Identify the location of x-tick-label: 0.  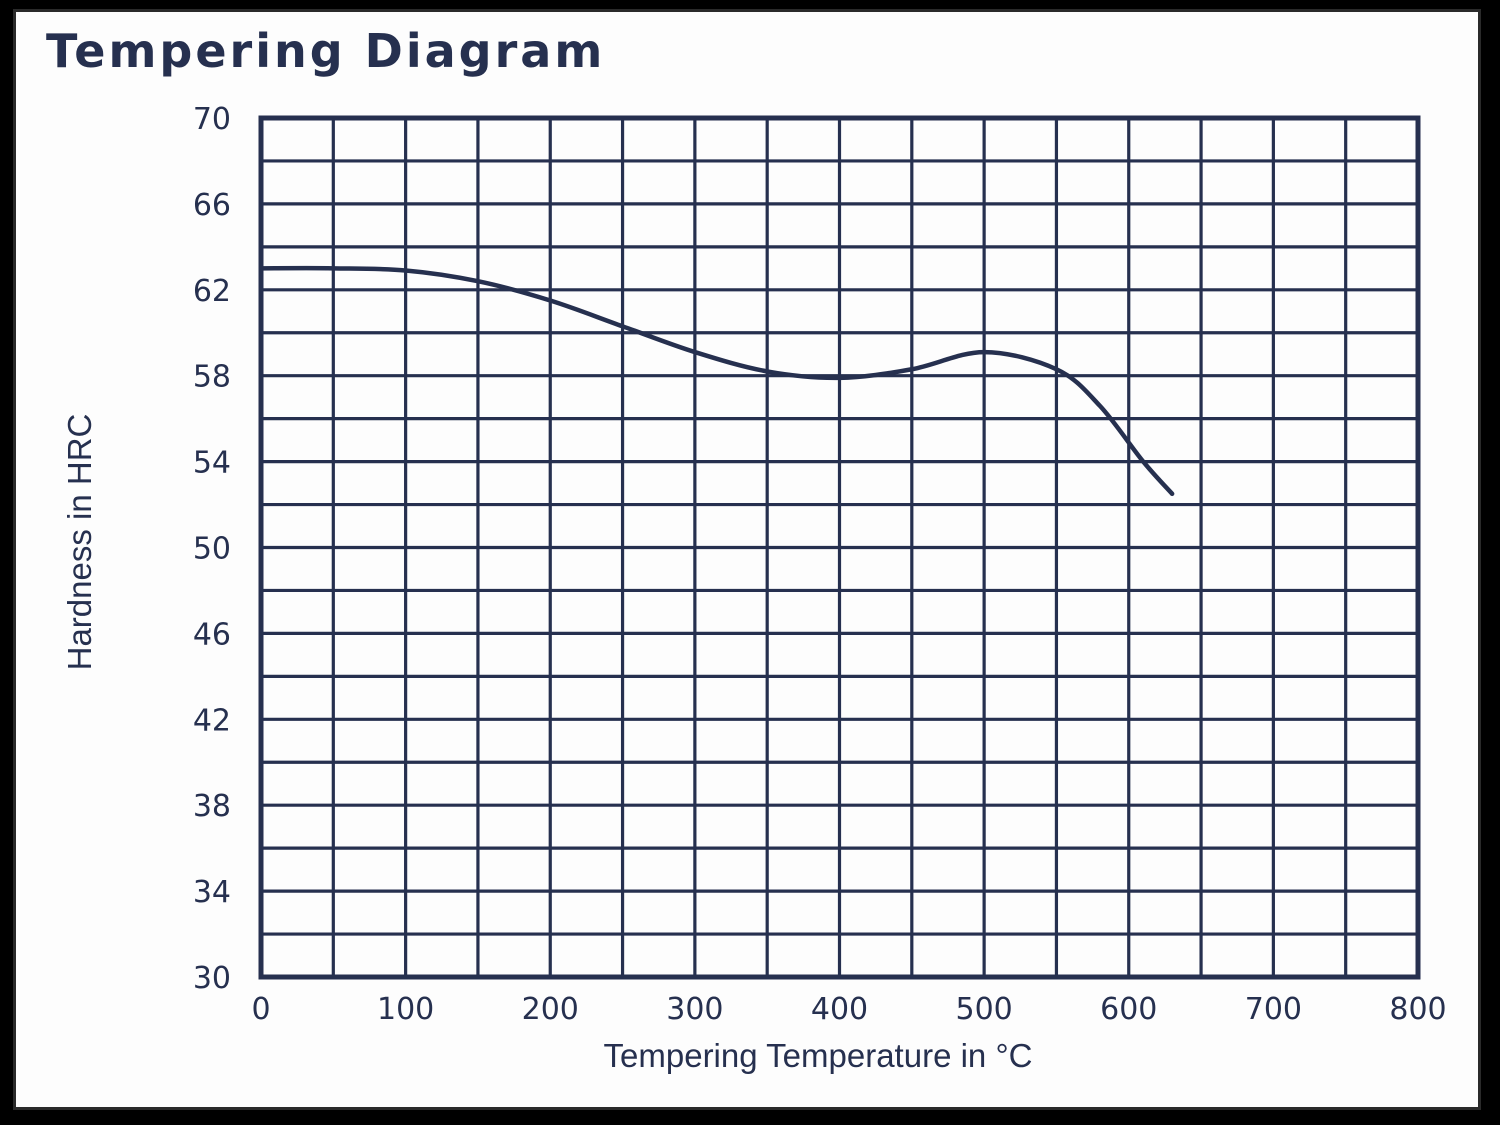
(260, 1009).